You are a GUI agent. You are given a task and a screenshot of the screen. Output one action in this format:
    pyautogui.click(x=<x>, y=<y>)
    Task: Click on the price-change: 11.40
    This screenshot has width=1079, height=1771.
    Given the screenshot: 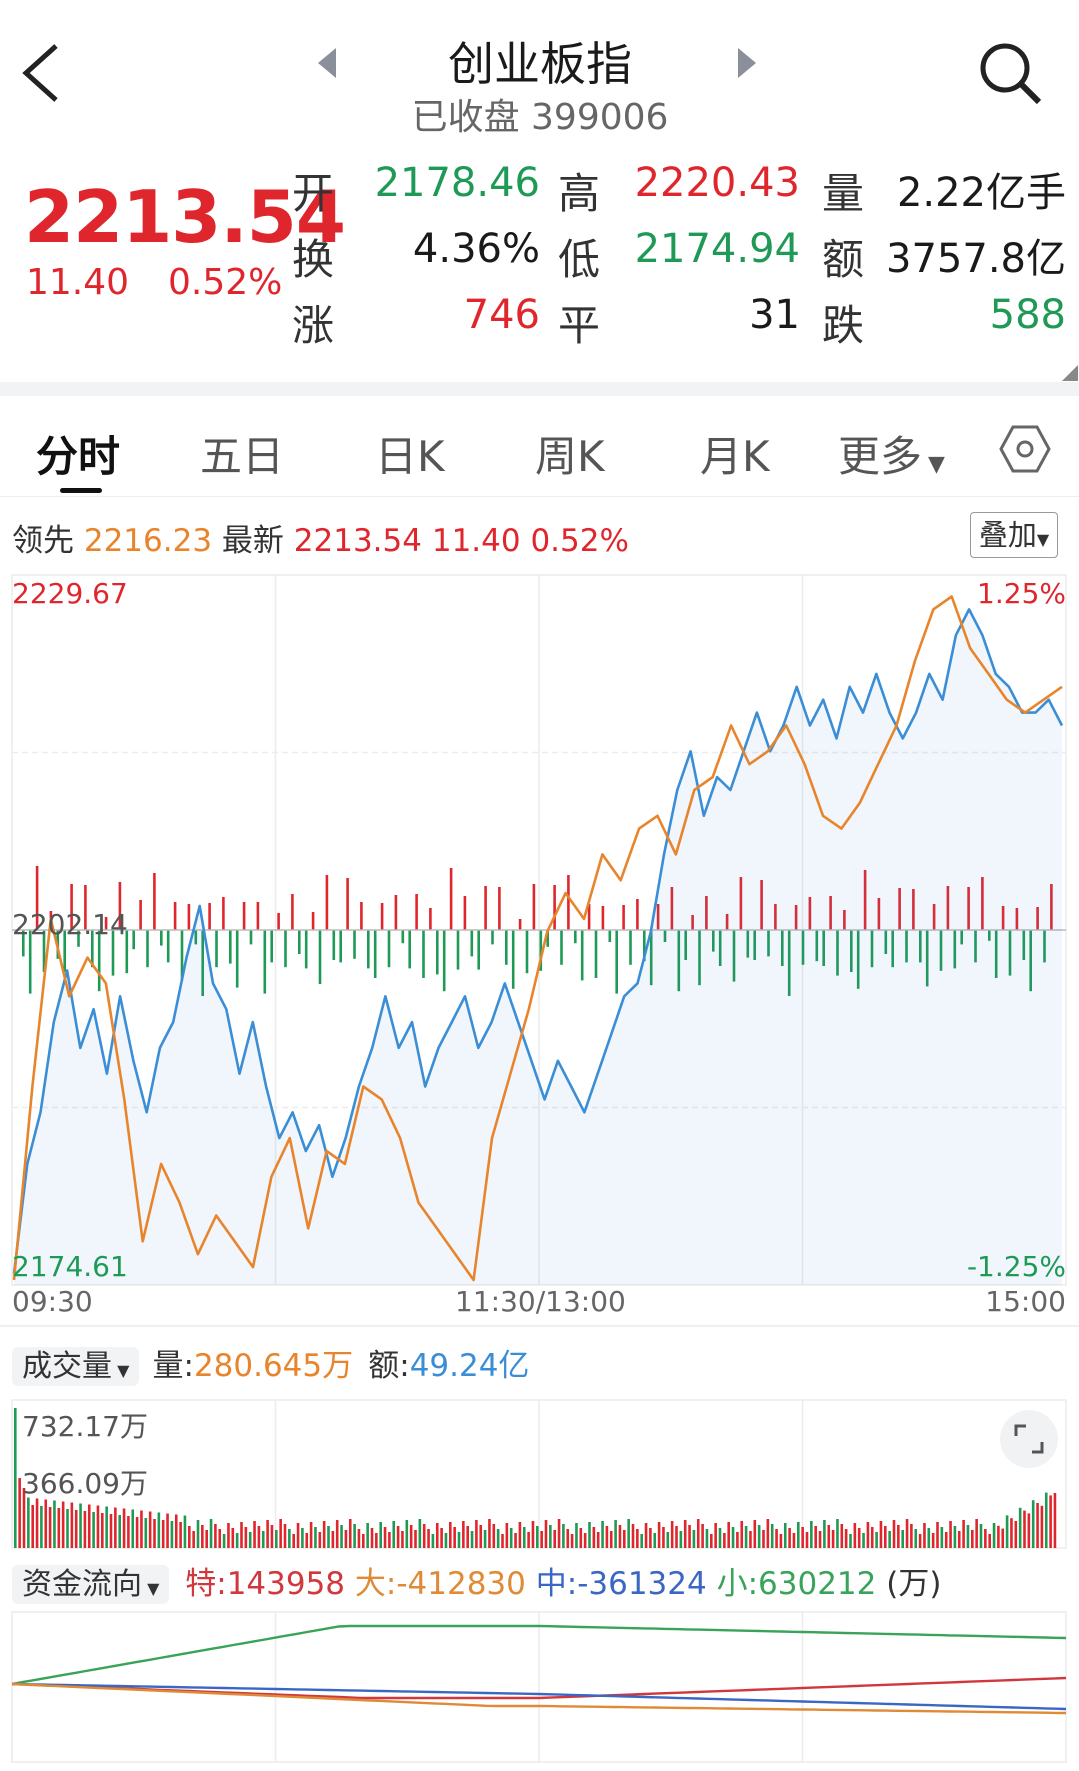 What is the action you would take?
    pyautogui.click(x=78, y=282)
    